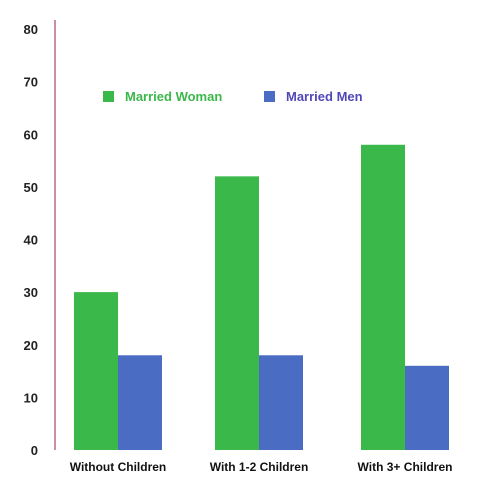 This screenshot has height=488, width=491. I want to click on x-category-label: With 3+ Children, so click(405, 467).